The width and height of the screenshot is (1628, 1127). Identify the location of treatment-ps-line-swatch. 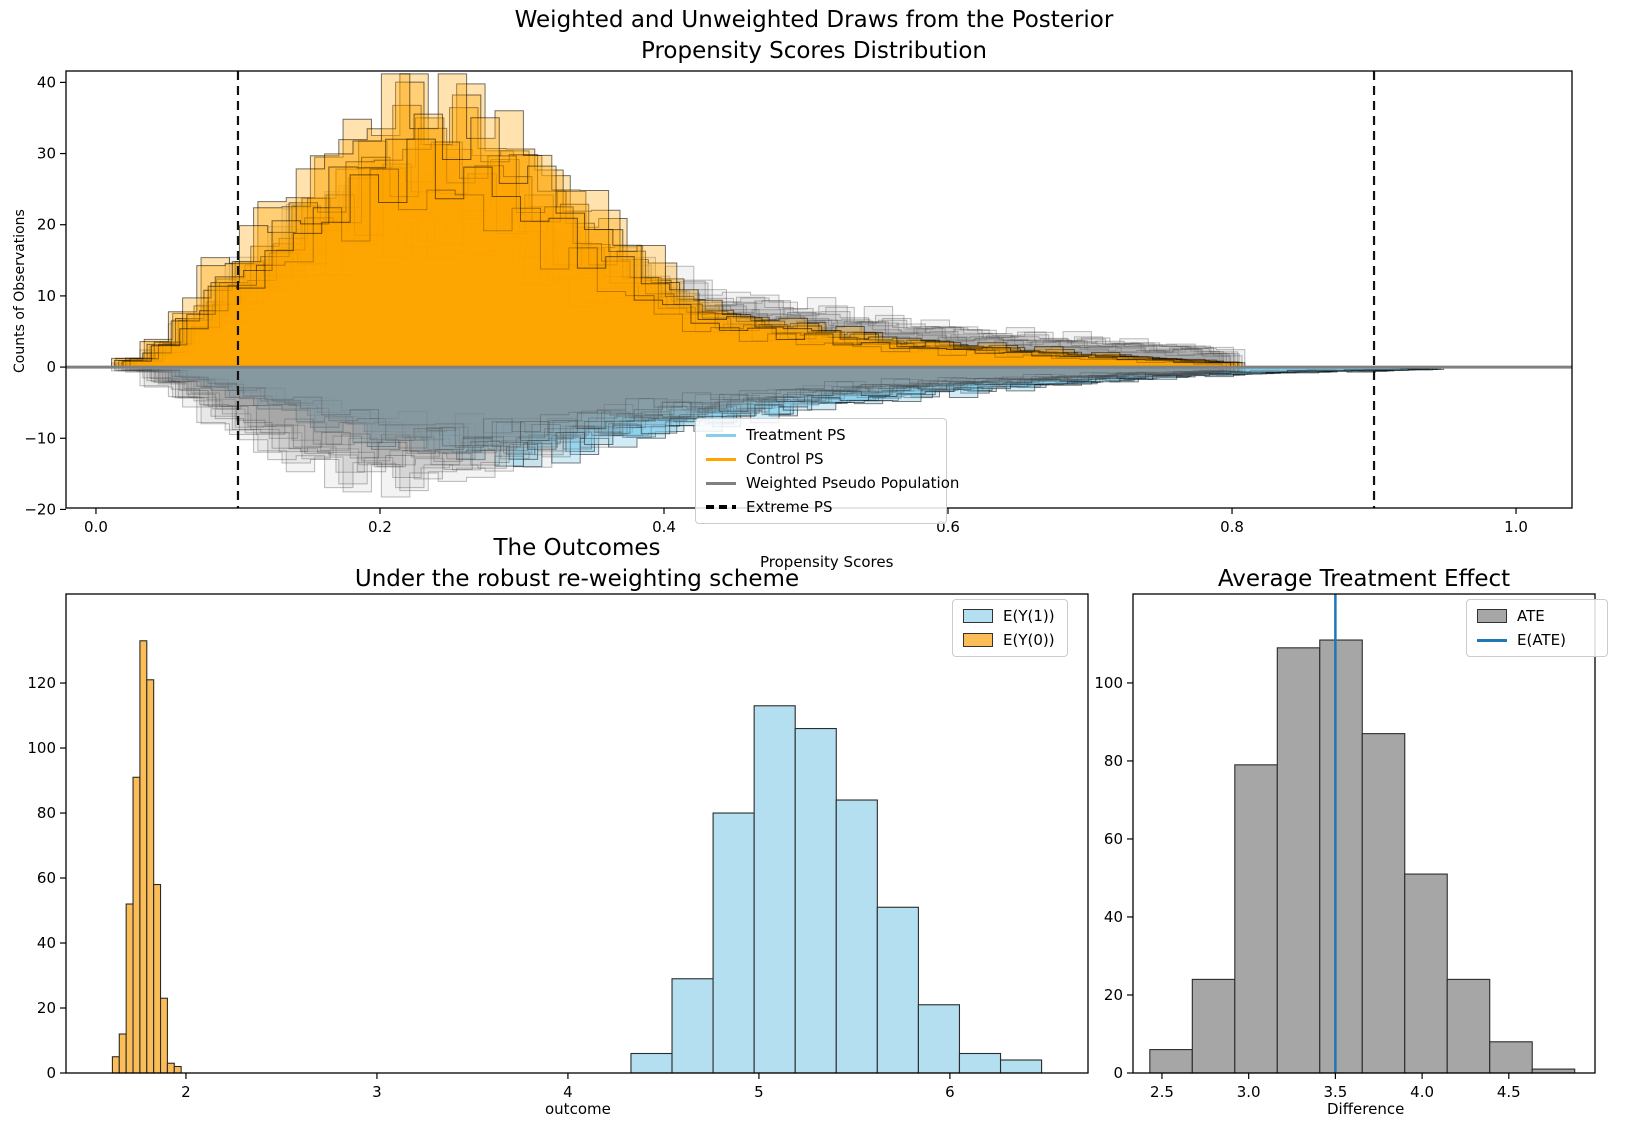
(721, 435).